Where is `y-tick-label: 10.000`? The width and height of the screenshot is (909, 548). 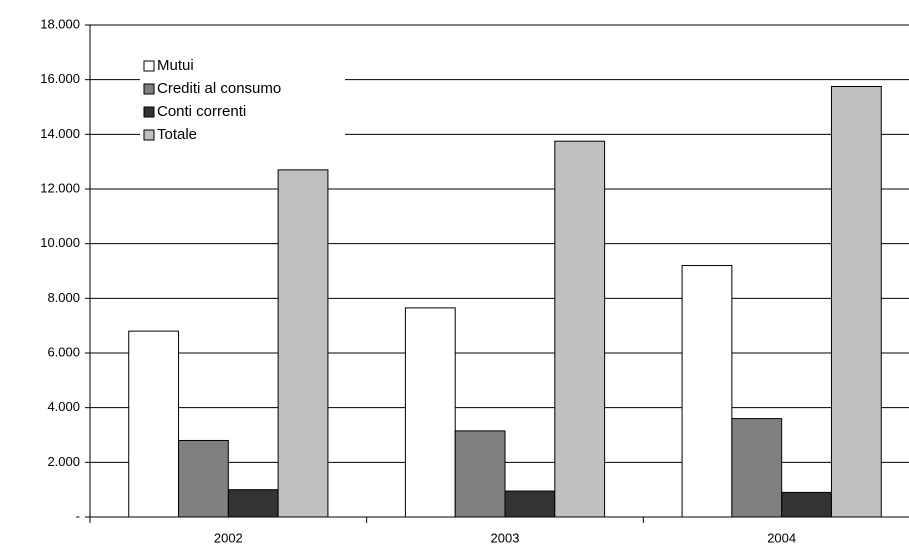 y-tick-label: 10.000 is located at coordinates (60, 242).